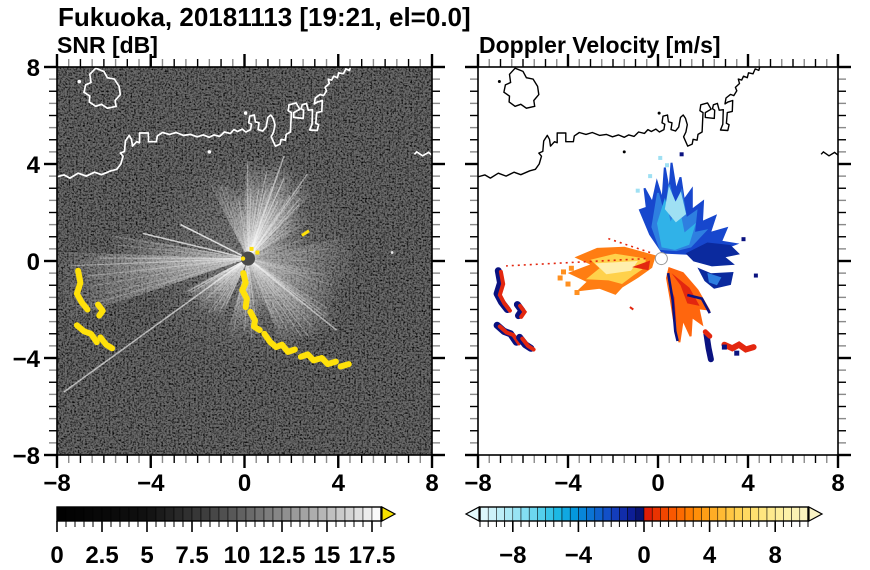 The height and width of the screenshot is (570, 870). What do you see at coordinates (33, 68) in the screenshot?
I see `y-tick-label: 8` at bounding box center [33, 68].